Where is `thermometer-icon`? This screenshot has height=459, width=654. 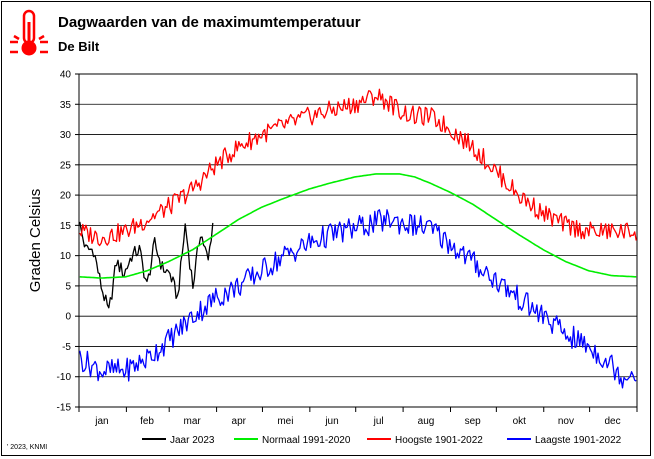
thermometer-icon is located at coordinates (29, 32).